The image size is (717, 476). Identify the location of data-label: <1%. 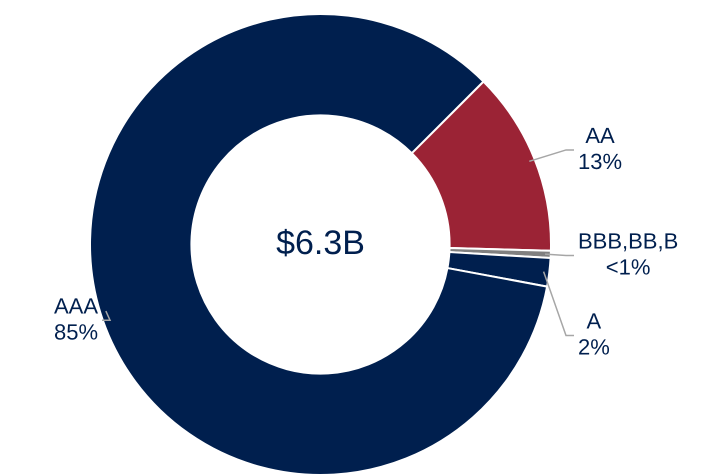
(628, 267).